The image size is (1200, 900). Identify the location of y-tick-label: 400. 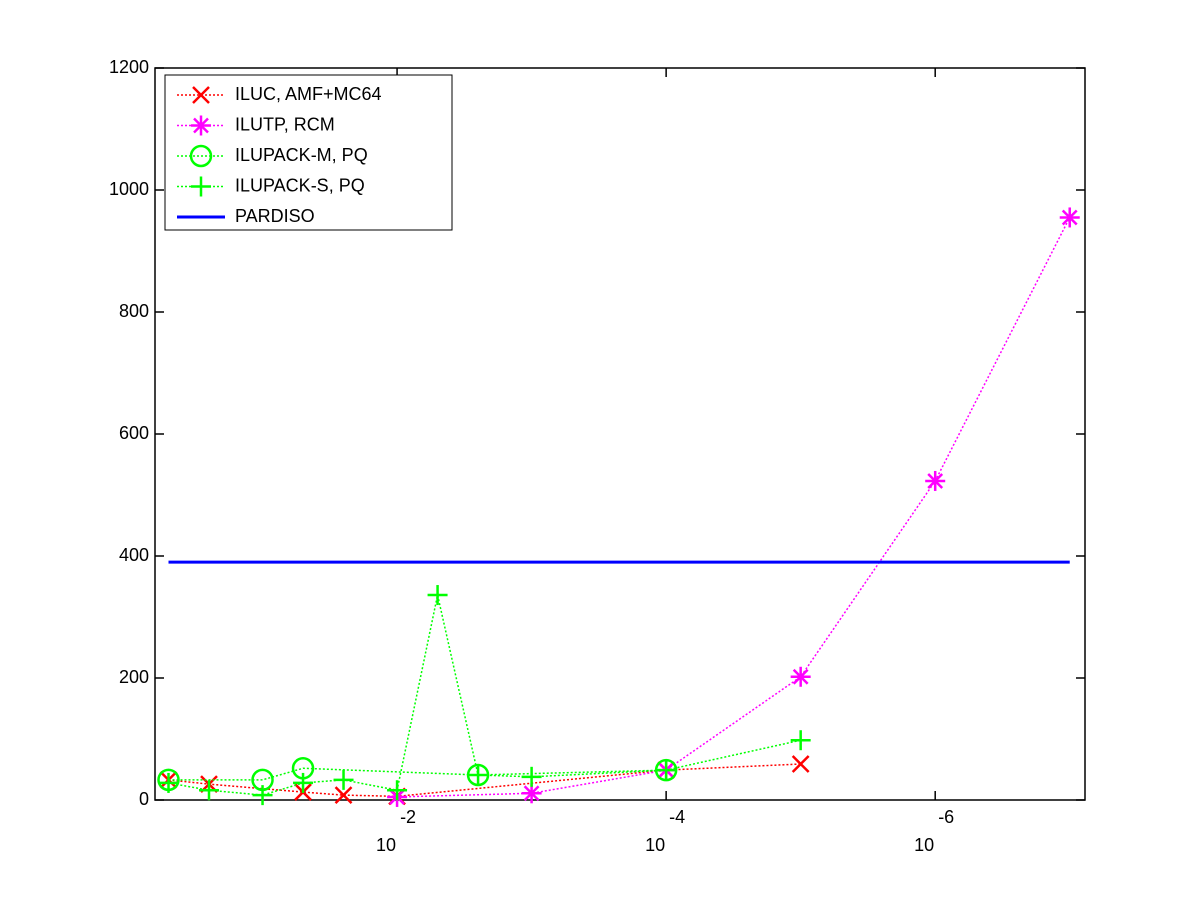
(134, 555).